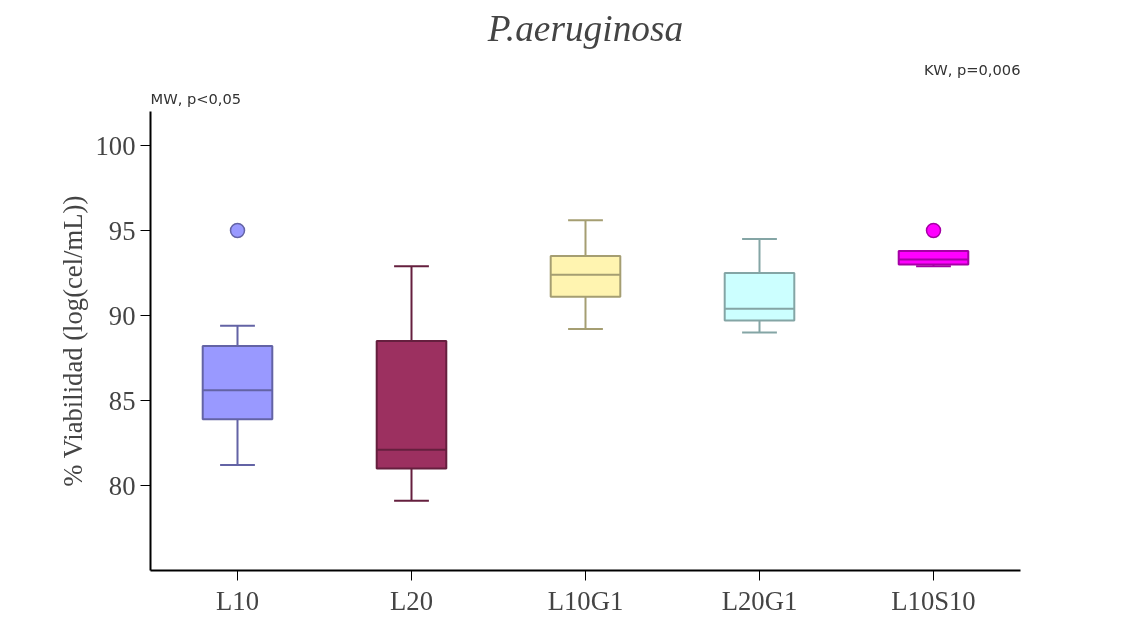 This screenshot has width=1129, height=635. What do you see at coordinates (585, 28) in the screenshot?
I see `chart-title: P.aeruginosa` at bounding box center [585, 28].